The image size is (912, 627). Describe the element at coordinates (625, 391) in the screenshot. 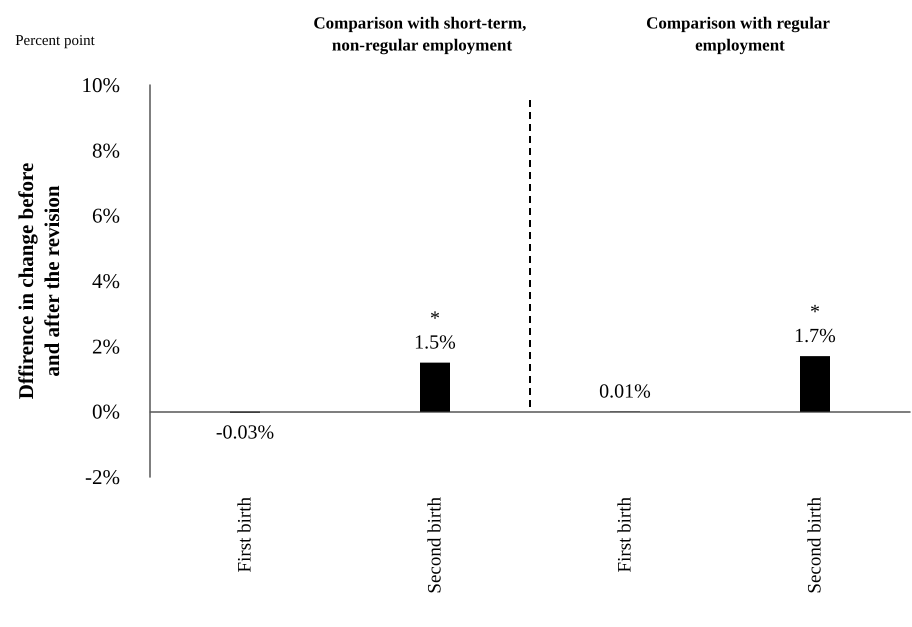

I see `data-label: 0.01%` at that location.